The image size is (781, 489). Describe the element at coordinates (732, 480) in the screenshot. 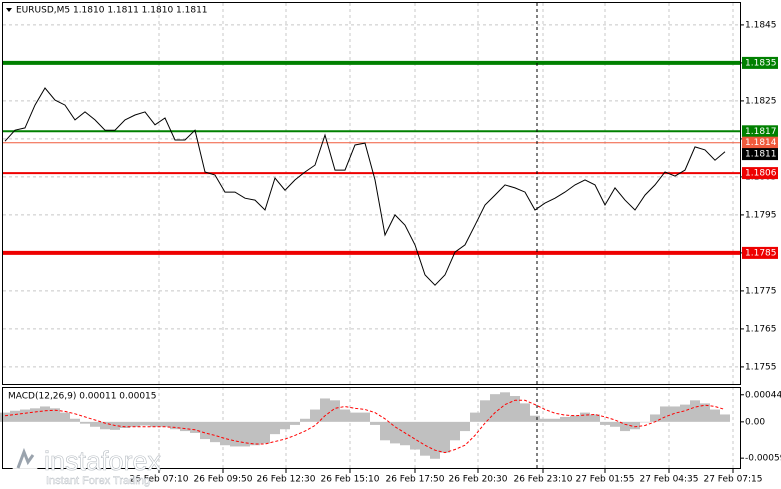

I see `x-tick-label: 27 Feb 07:15` at that location.